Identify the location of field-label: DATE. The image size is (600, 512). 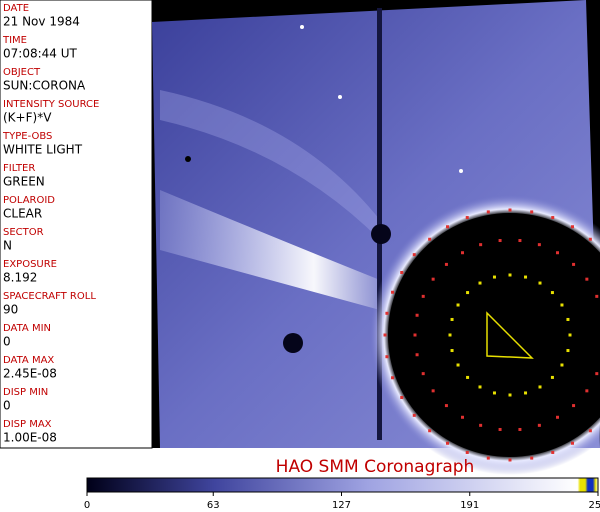
(16, 8).